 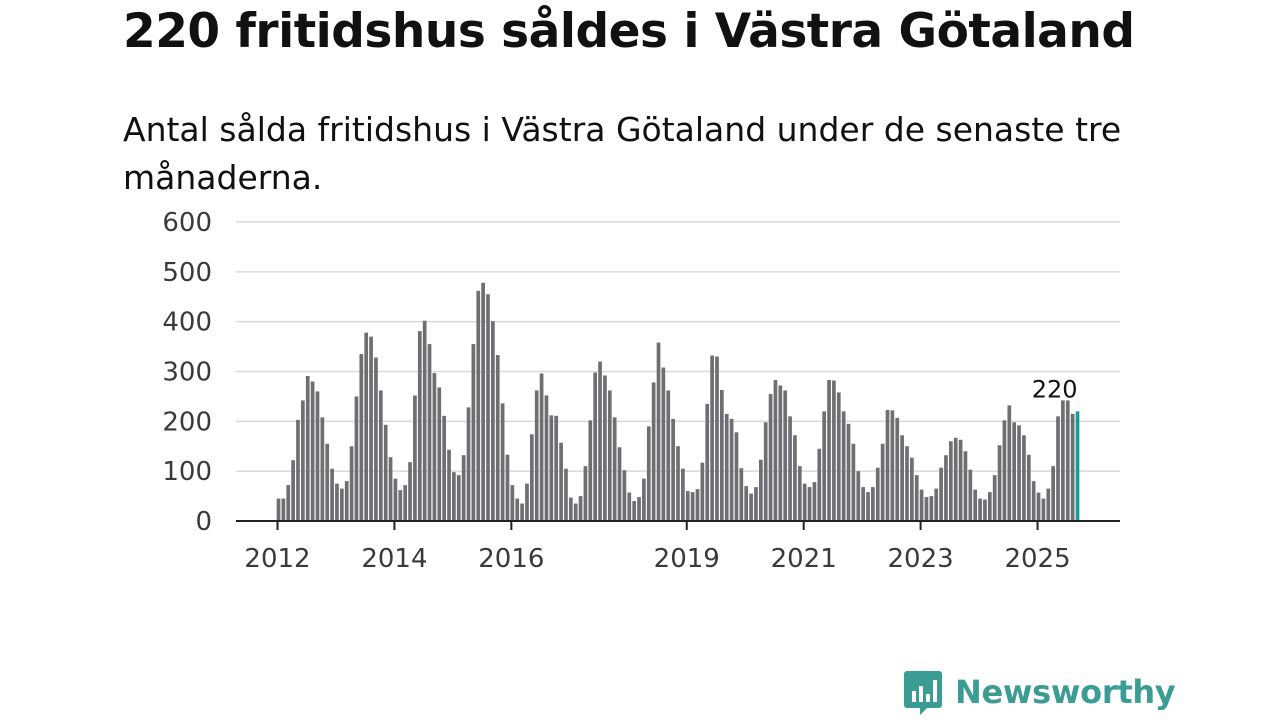 I want to click on y-tick-label: 300, so click(x=187, y=373).